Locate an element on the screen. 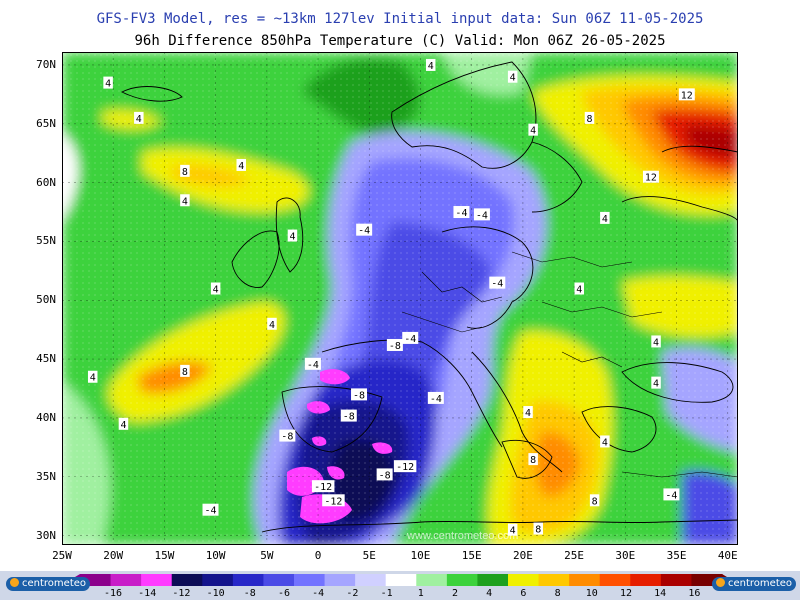 The height and width of the screenshot is (600, 800). longitude-label: 15W is located at coordinates (164, 555).